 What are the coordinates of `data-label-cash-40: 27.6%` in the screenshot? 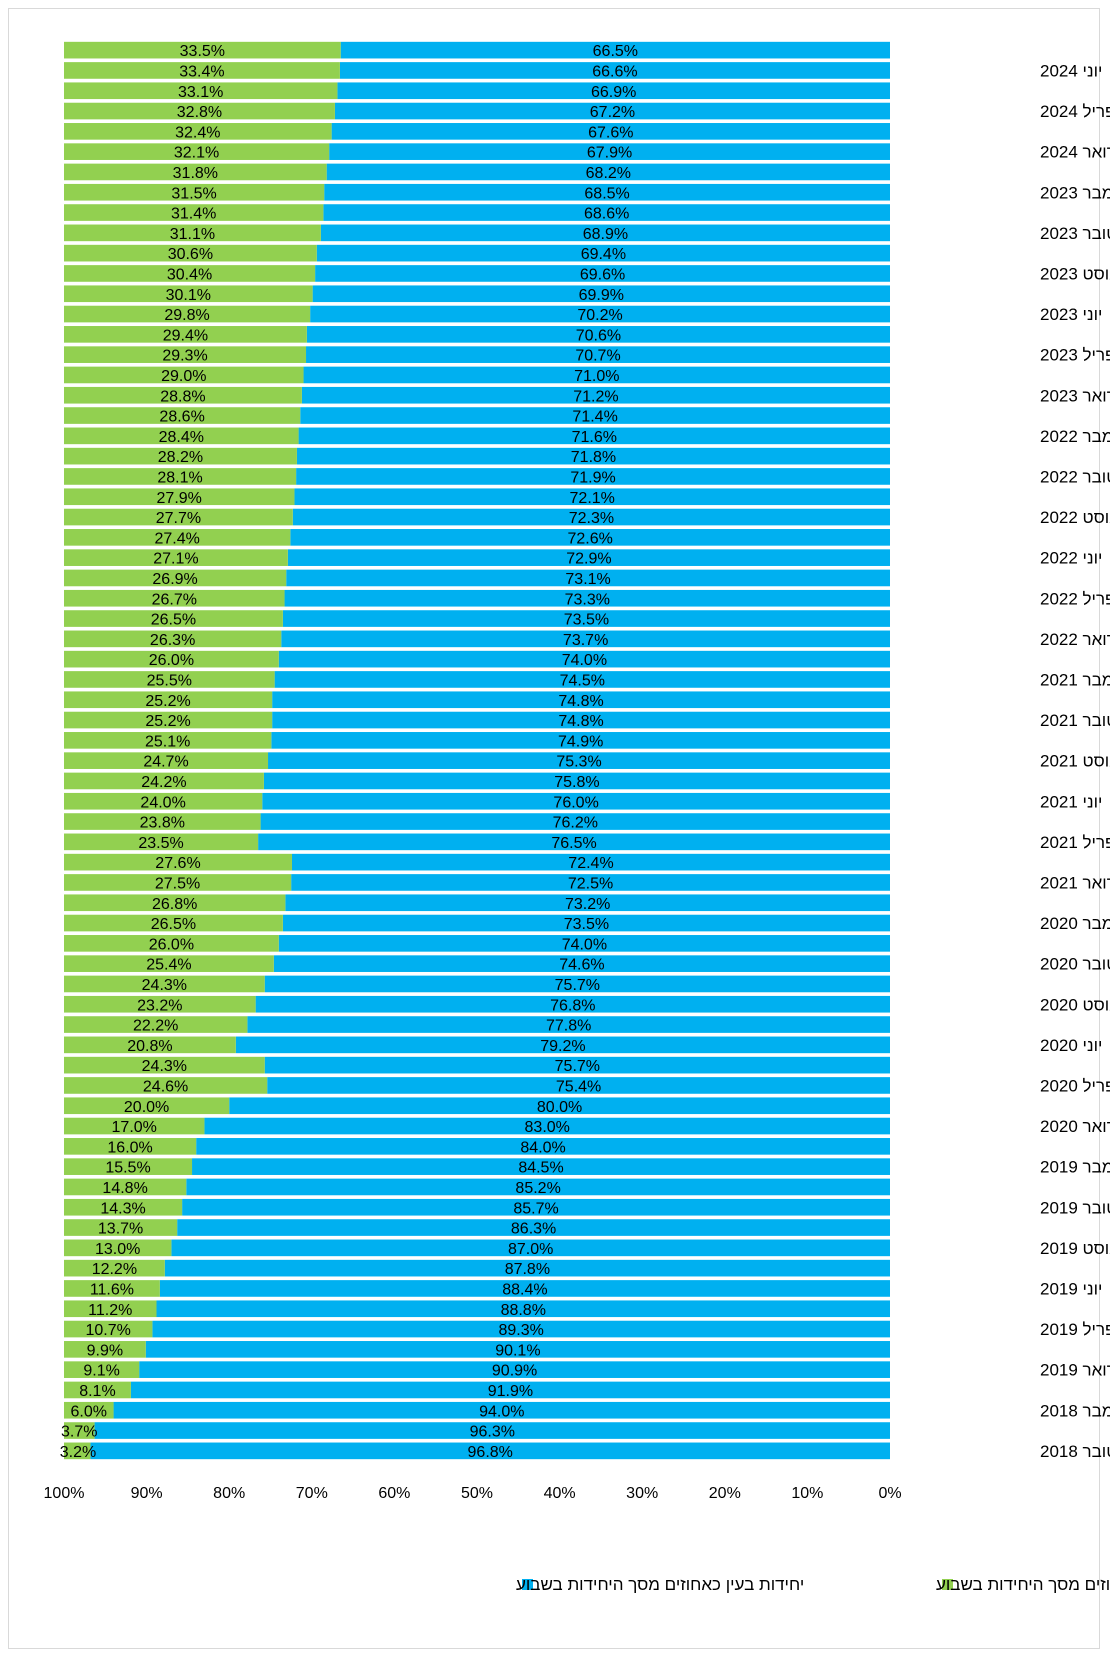 It's located at (177, 863).